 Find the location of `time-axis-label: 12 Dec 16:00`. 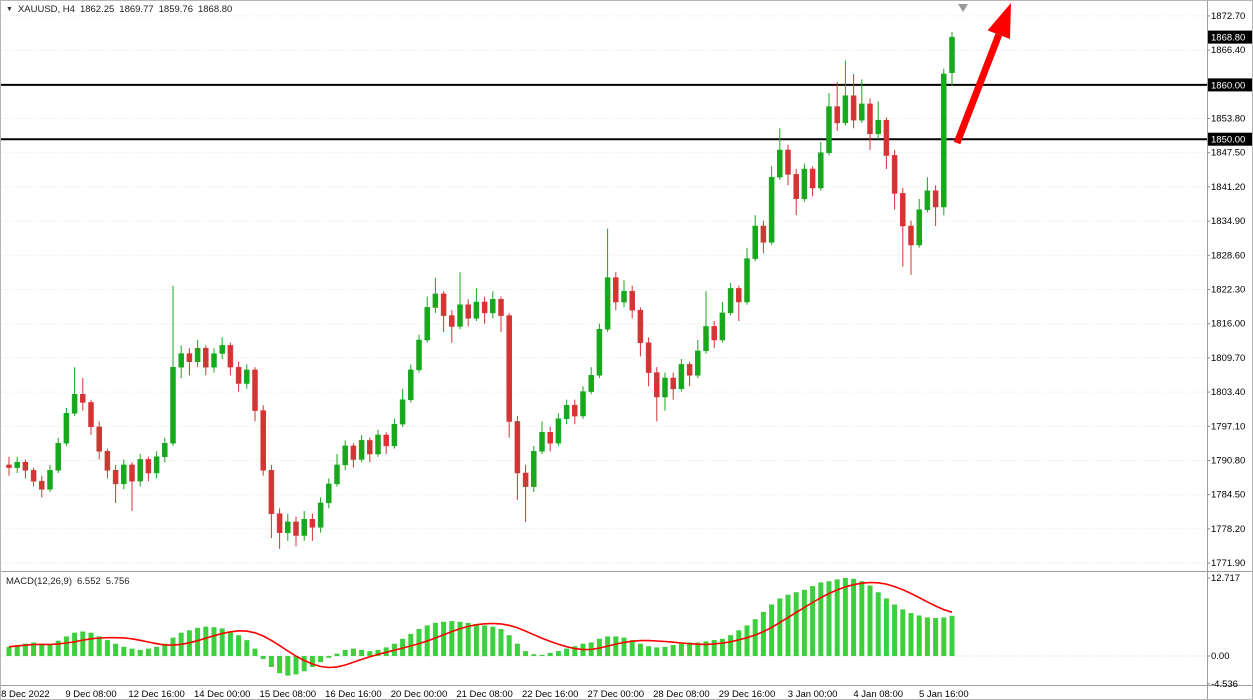

time-axis-label: 12 Dec 16:00 is located at coordinates (156, 694).